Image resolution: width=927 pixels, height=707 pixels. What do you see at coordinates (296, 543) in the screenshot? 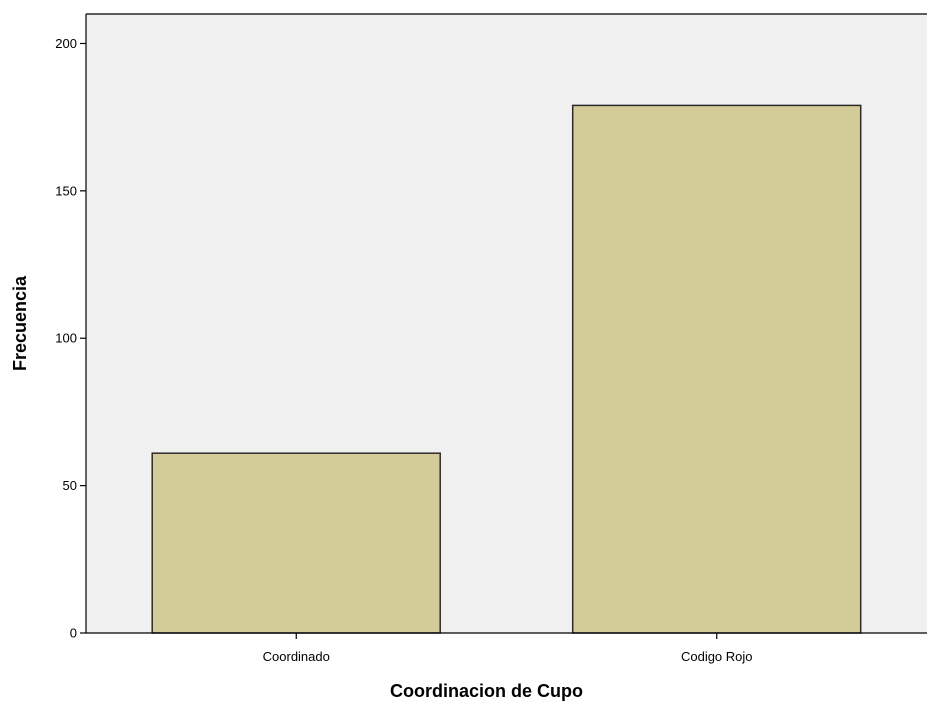
I see `bar-coordinado` at bounding box center [296, 543].